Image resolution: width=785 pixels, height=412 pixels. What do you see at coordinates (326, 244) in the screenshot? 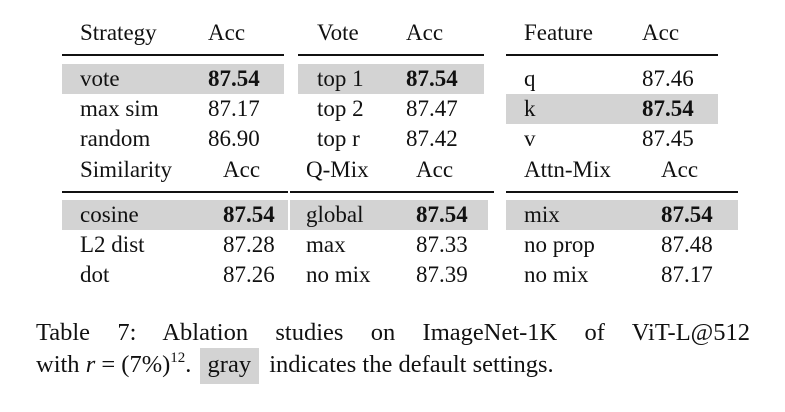
I see `row-label: max` at bounding box center [326, 244].